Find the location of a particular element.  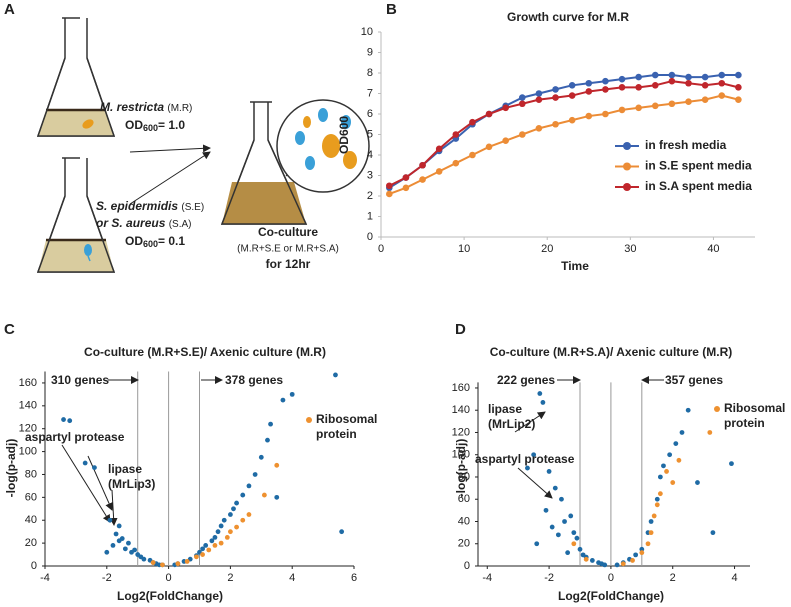

panel-label: B is located at coordinates (391, 9).